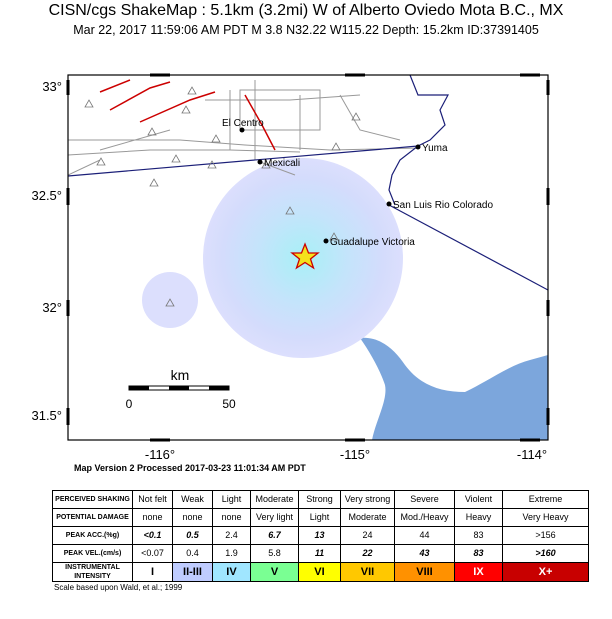 The width and height of the screenshot is (612, 619). Describe the element at coordinates (367, 572) in the screenshot. I see `legend-cell: VII` at that location.